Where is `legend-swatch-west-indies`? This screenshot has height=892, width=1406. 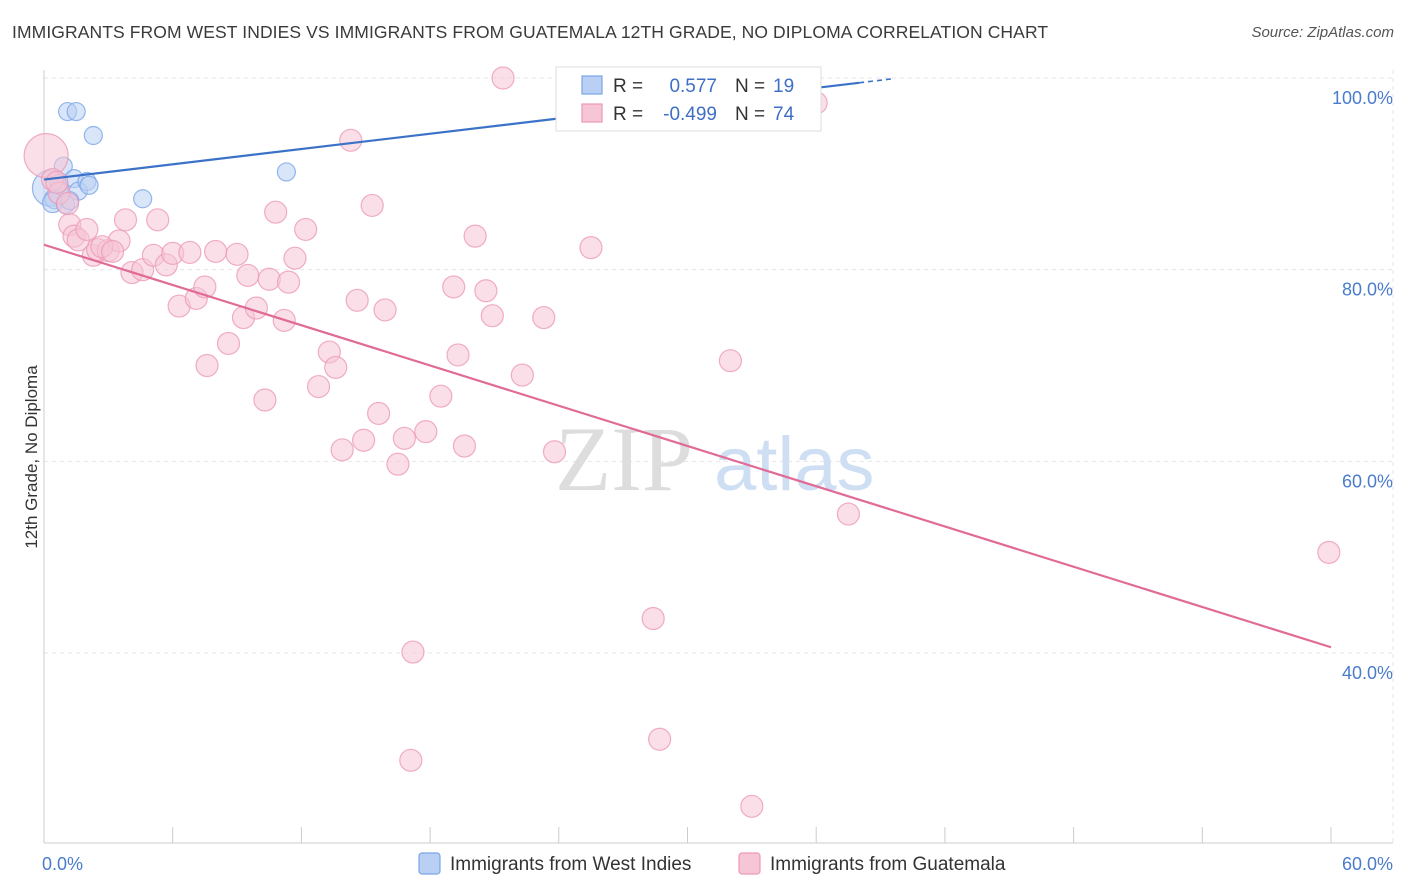 legend-swatch-west-indies is located at coordinates (429, 863).